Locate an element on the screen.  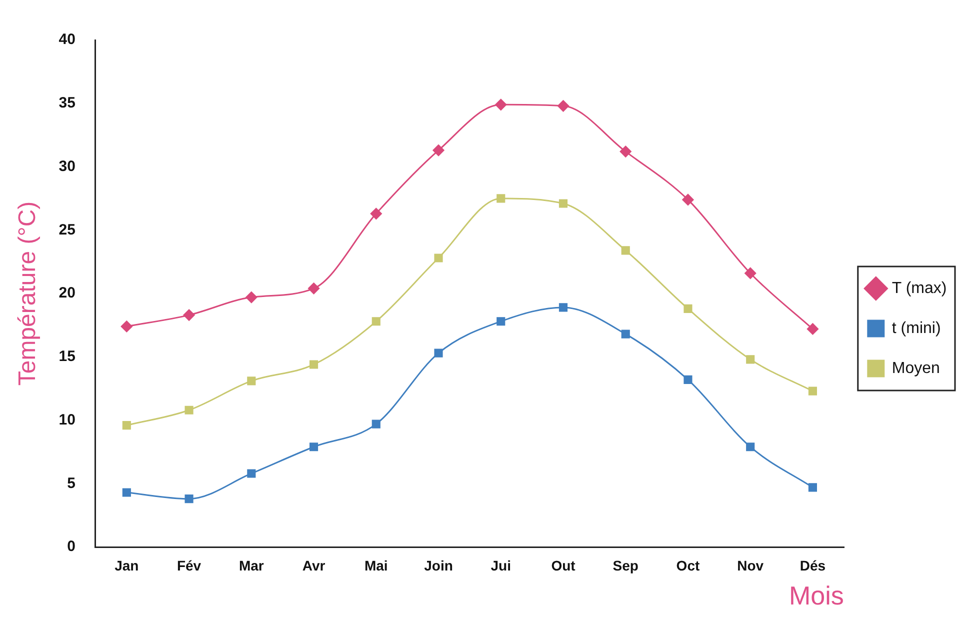
y-tick-label: 15 is located at coordinates (67, 357).